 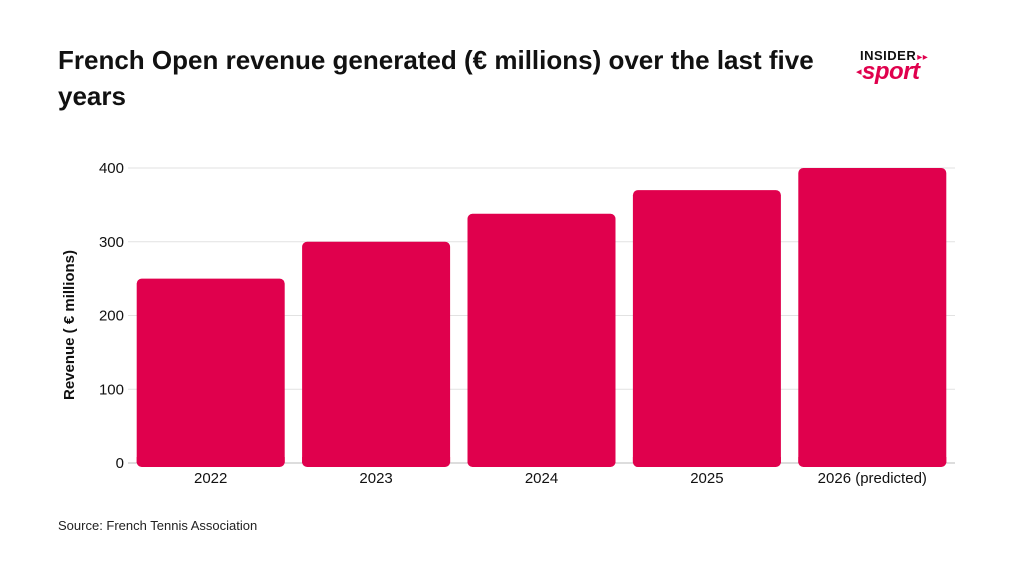 What do you see at coordinates (872, 478) in the screenshot?
I see `x-tick-label: 2026 (predicted)` at bounding box center [872, 478].